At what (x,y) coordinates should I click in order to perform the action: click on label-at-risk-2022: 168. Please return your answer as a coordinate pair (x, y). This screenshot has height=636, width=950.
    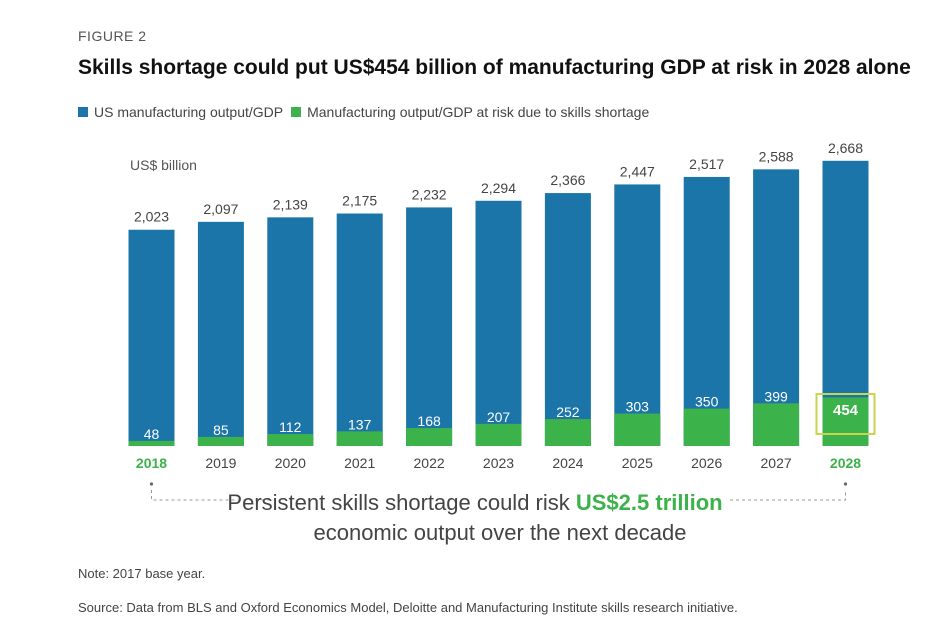
    Looking at the image, I should click on (429, 421).